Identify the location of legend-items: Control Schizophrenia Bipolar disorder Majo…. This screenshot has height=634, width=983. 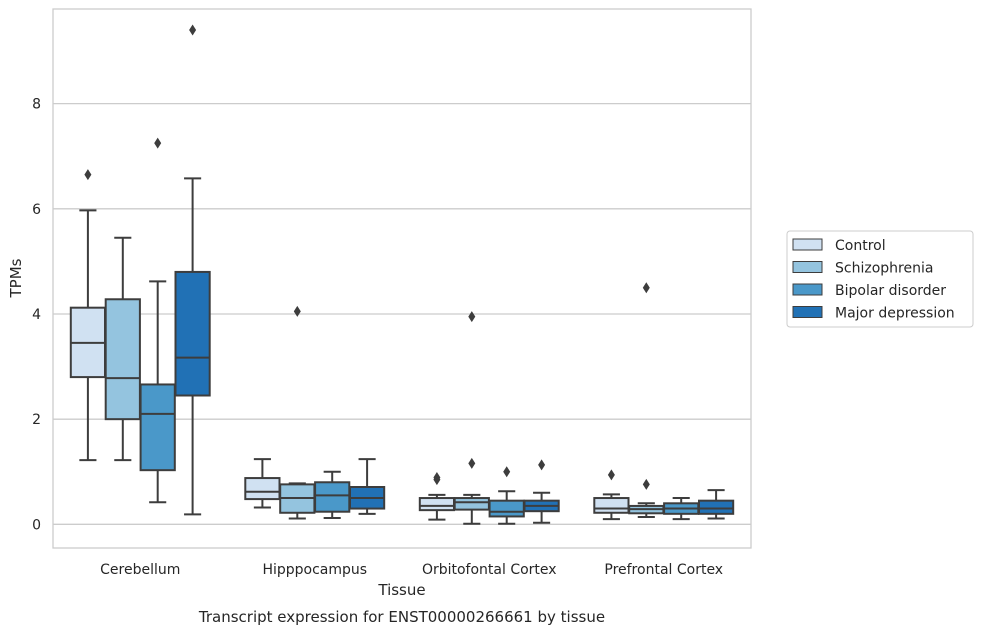
(873, 280).